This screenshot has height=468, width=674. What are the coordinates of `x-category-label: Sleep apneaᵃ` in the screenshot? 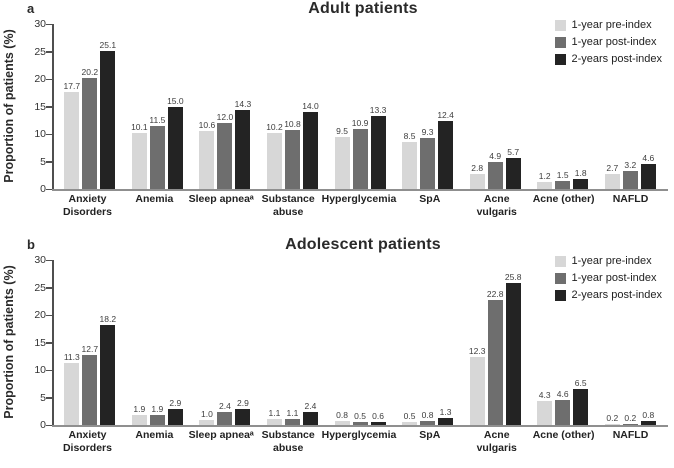 It's located at (221, 199).